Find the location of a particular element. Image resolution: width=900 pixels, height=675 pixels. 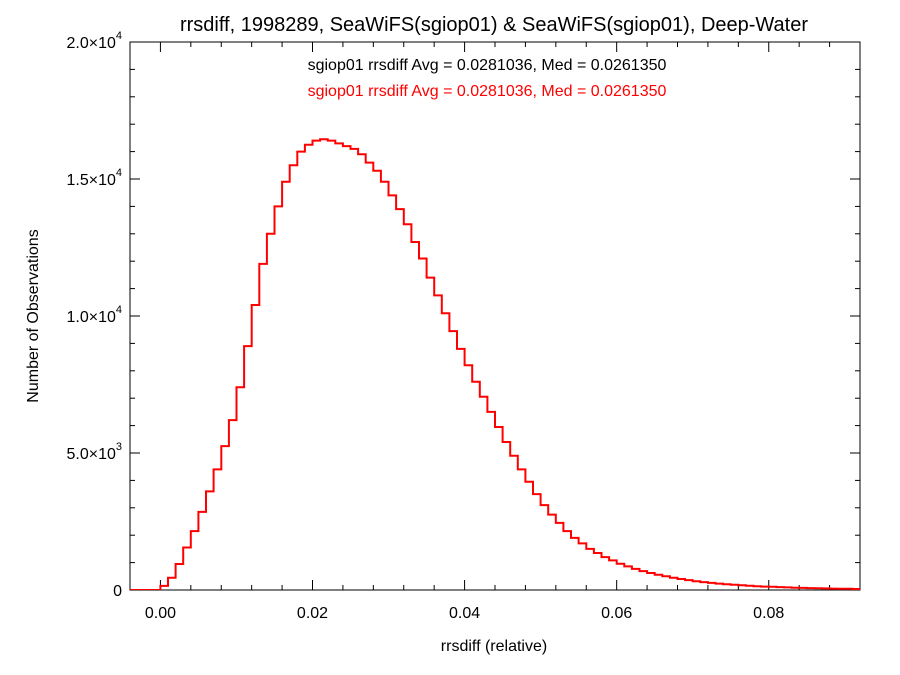

y-tick-label: 0 is located at coordinates (117, 591).